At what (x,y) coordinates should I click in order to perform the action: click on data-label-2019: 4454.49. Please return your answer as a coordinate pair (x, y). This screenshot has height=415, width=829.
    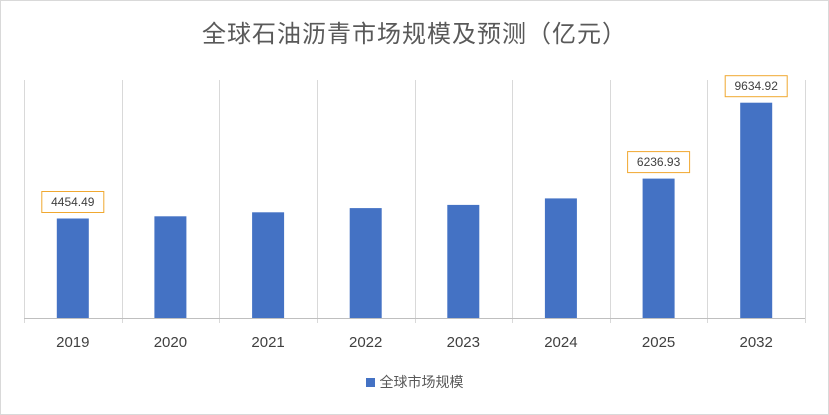
    Looking at the image, I should click on (73, 202).